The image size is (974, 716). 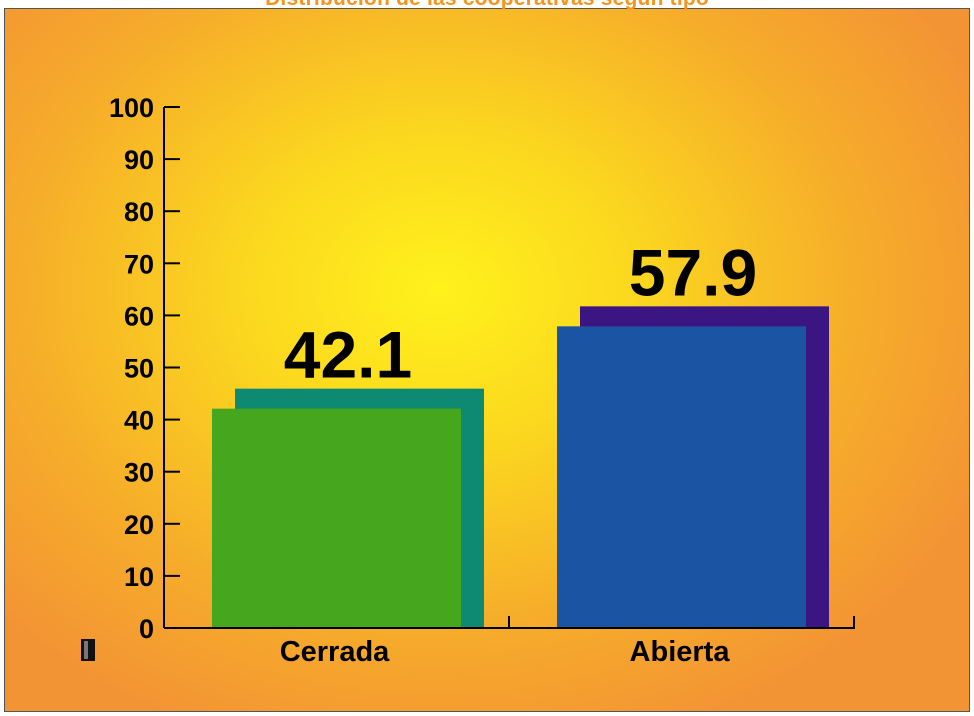 I want to click on y-tick-label: 80, so click(x=139, y=212).